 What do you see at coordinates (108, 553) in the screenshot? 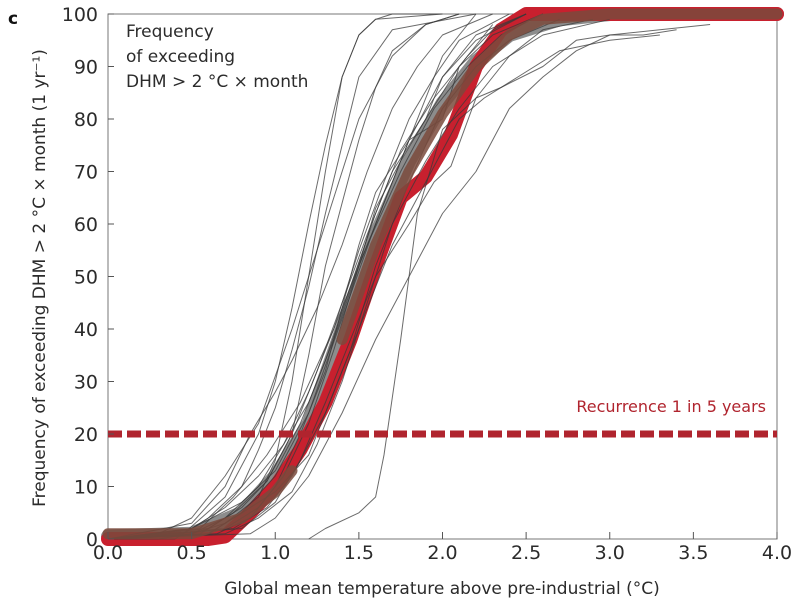
I see `x-tick-label: 0.0` at bounding box center [108, 553].